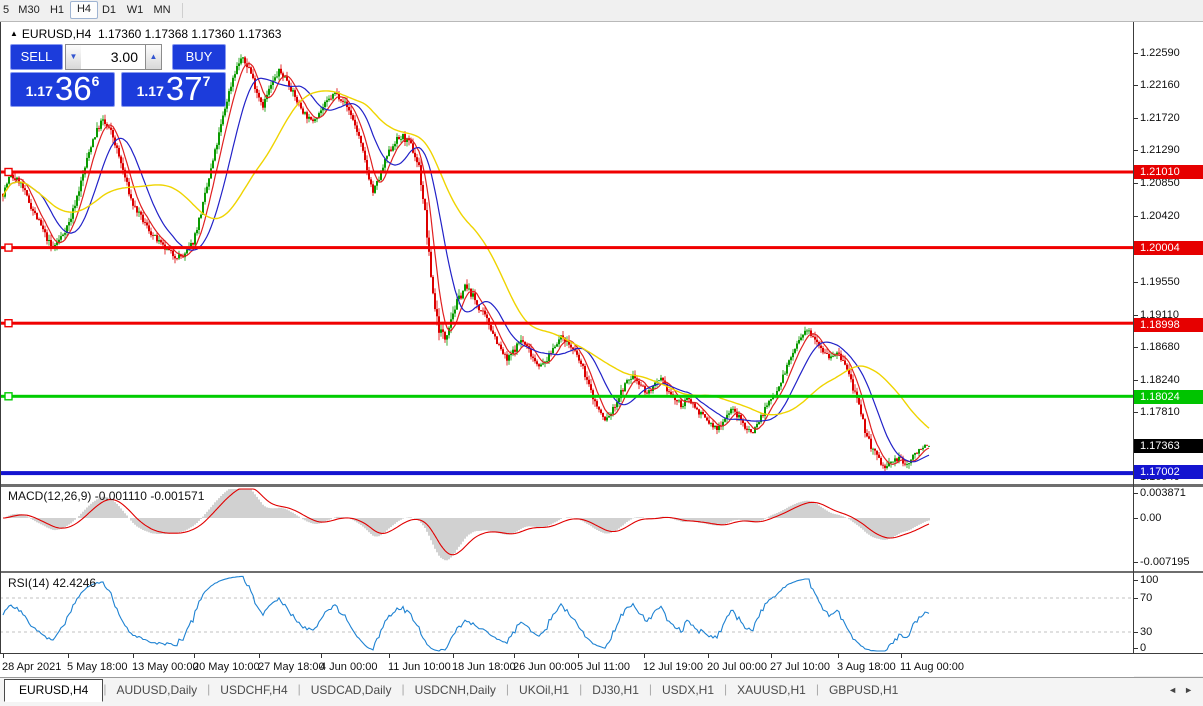  Describe the element at coordinates (800, 667) in the screenshot. I see `time-axis-label: 27 Jul 10:00` at that location.